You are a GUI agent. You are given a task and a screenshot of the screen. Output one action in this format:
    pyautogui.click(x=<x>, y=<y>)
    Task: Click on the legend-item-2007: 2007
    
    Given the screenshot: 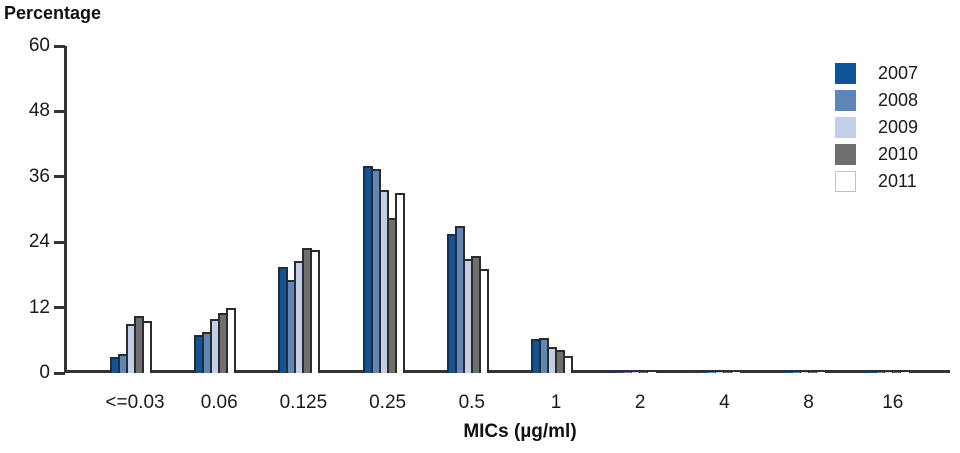 What is the action you would take?
    pyautogui.click(x=876, y=73)
    